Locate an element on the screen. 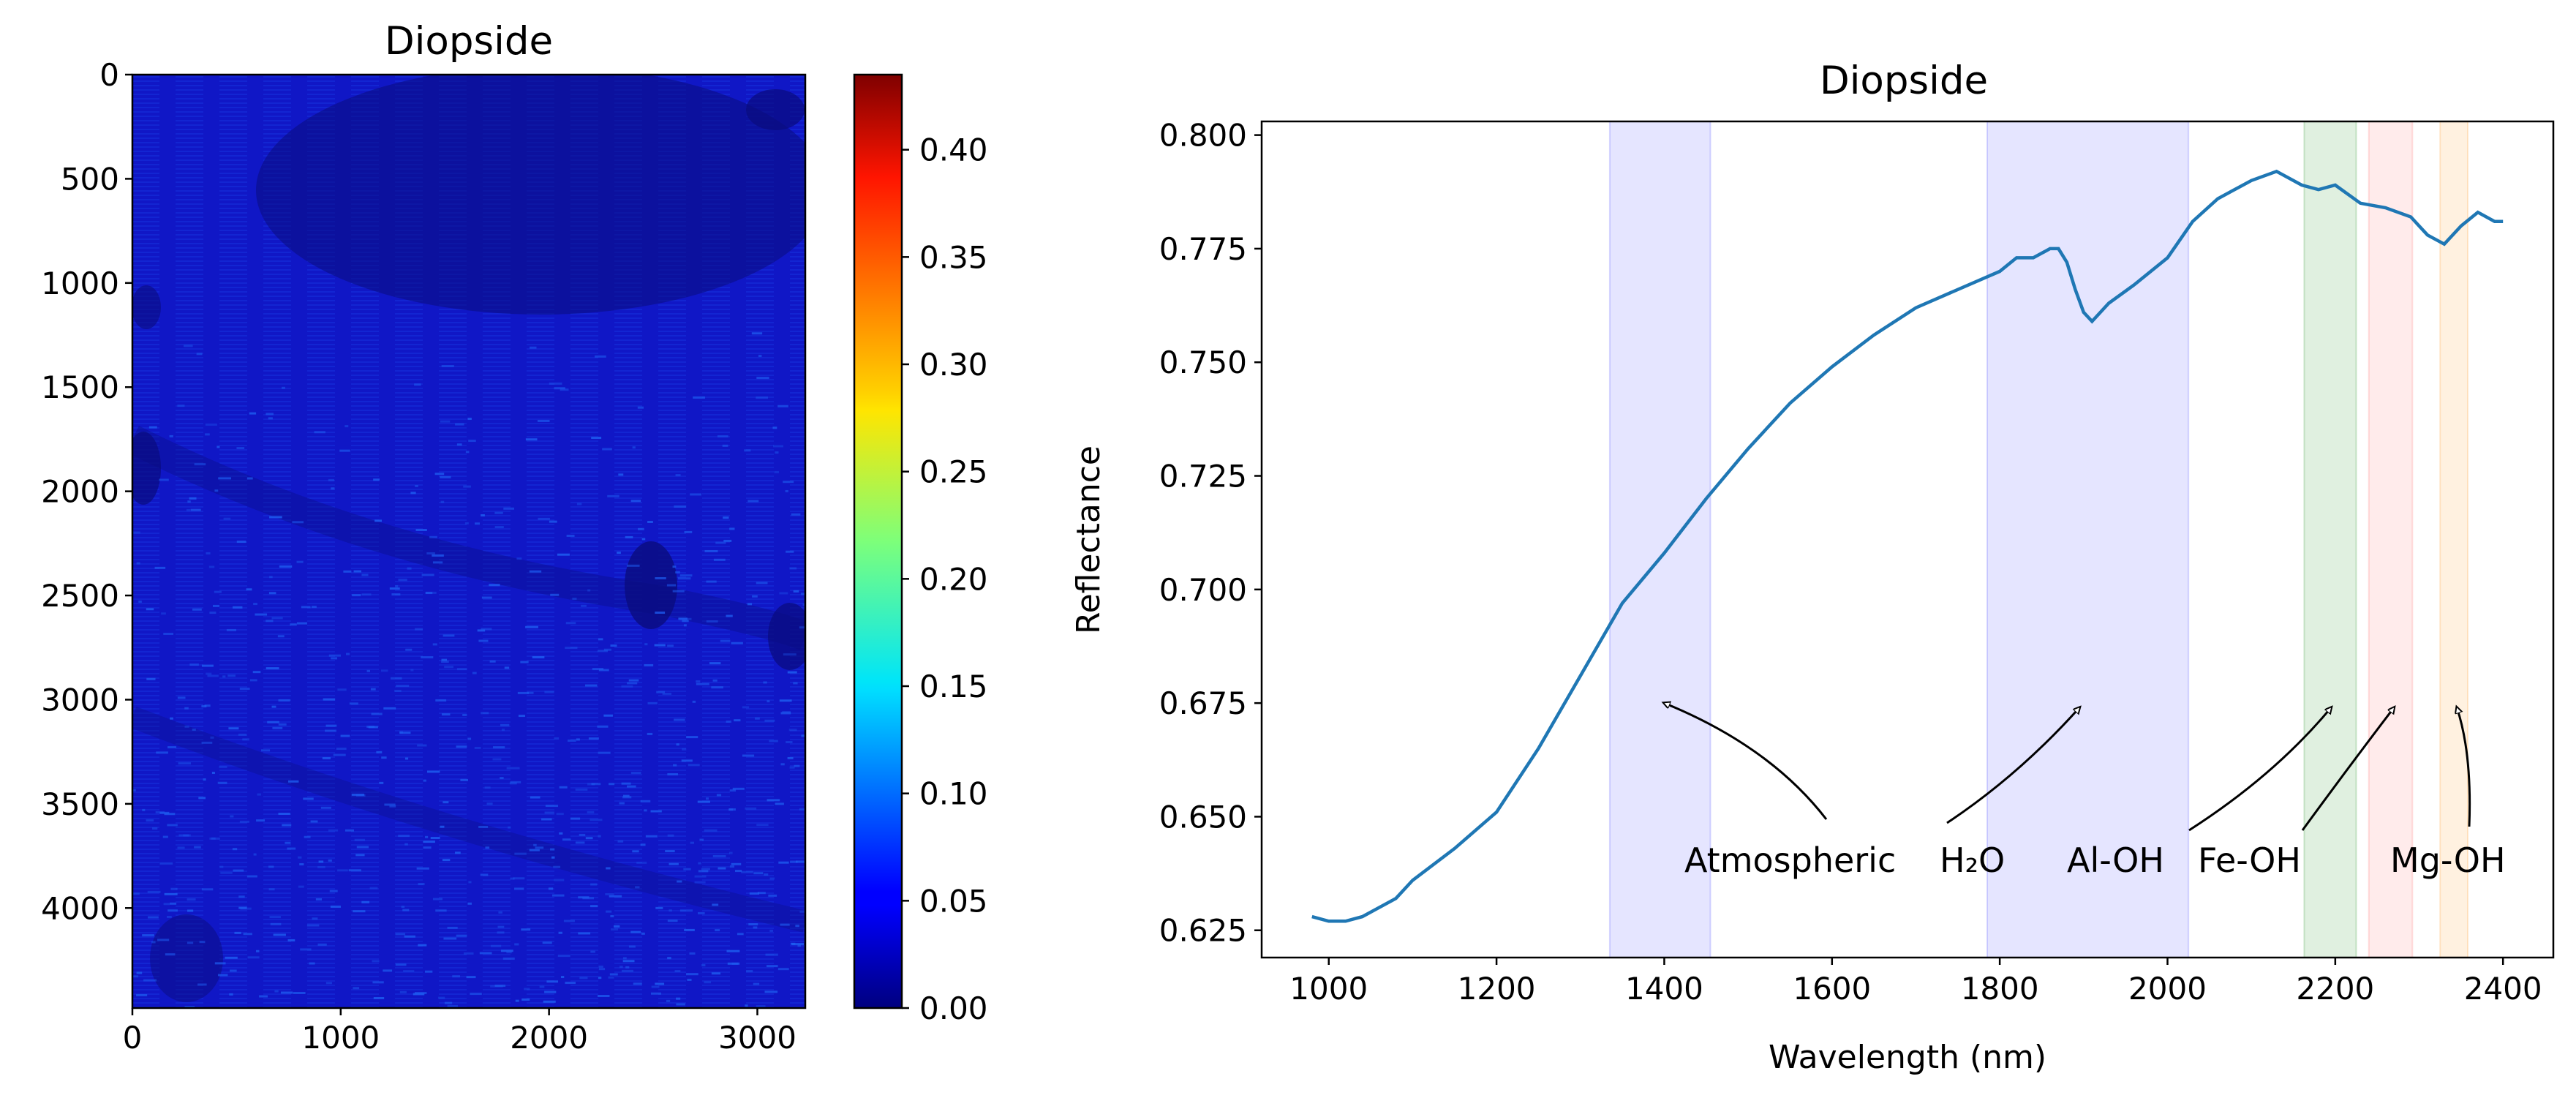 The image size is (2576, 1098). heatmap-x-tick-label: 2000 is located at coordinates (549, 1038).